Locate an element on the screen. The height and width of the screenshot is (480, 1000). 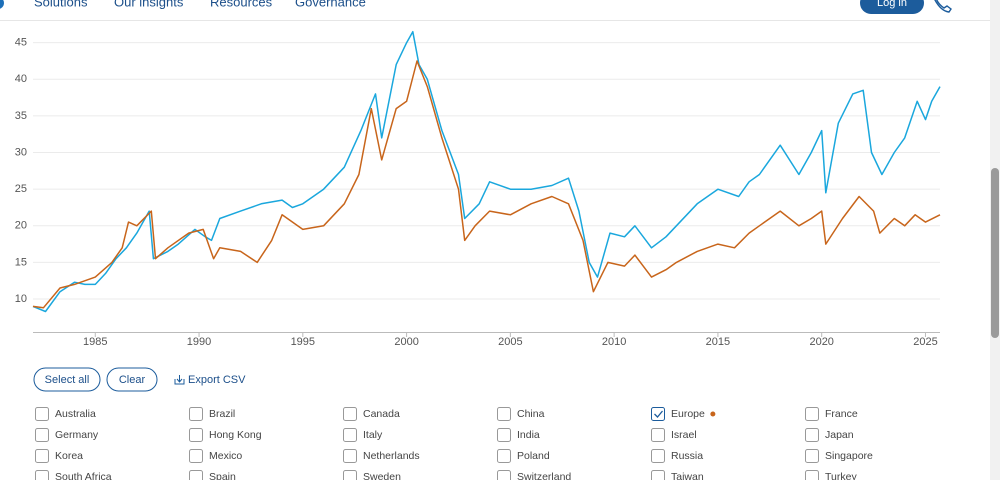
checkbox-label: Italy is located at coordinates (373, 435).